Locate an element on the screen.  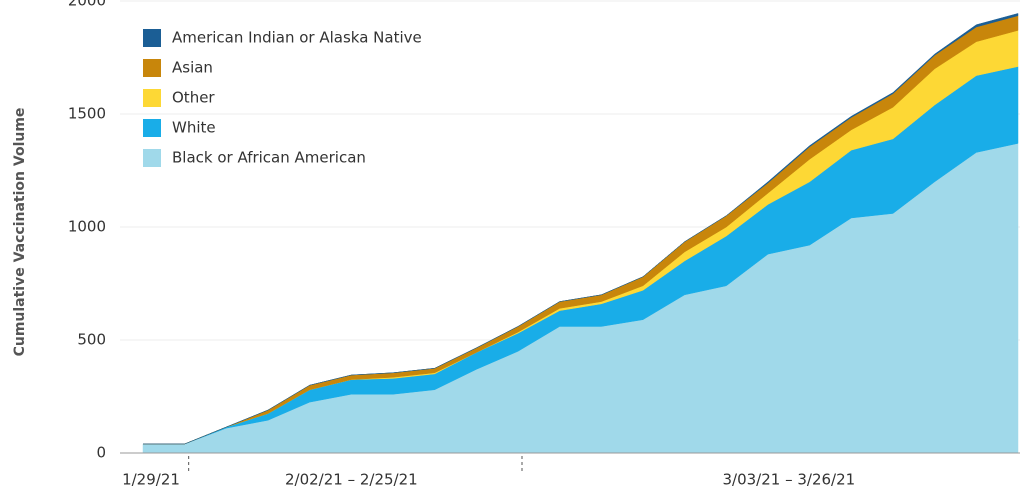
y-tick-label: 0 is located at coordinates (101, 453).